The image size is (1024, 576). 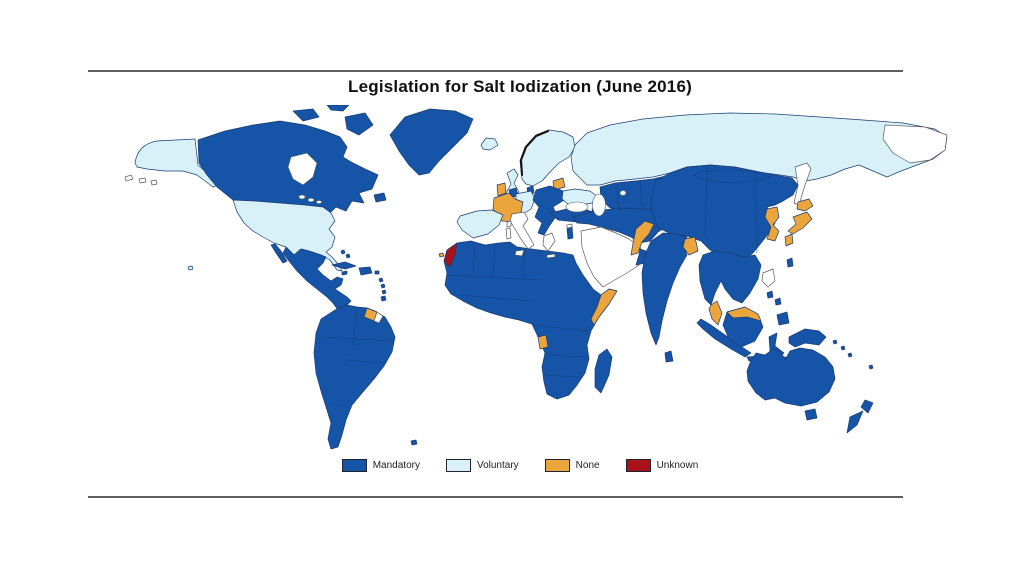 What do you see at coordinates (480, 224) in the screenshot?
I see `region-iberia` at bounding box center [480, 224].